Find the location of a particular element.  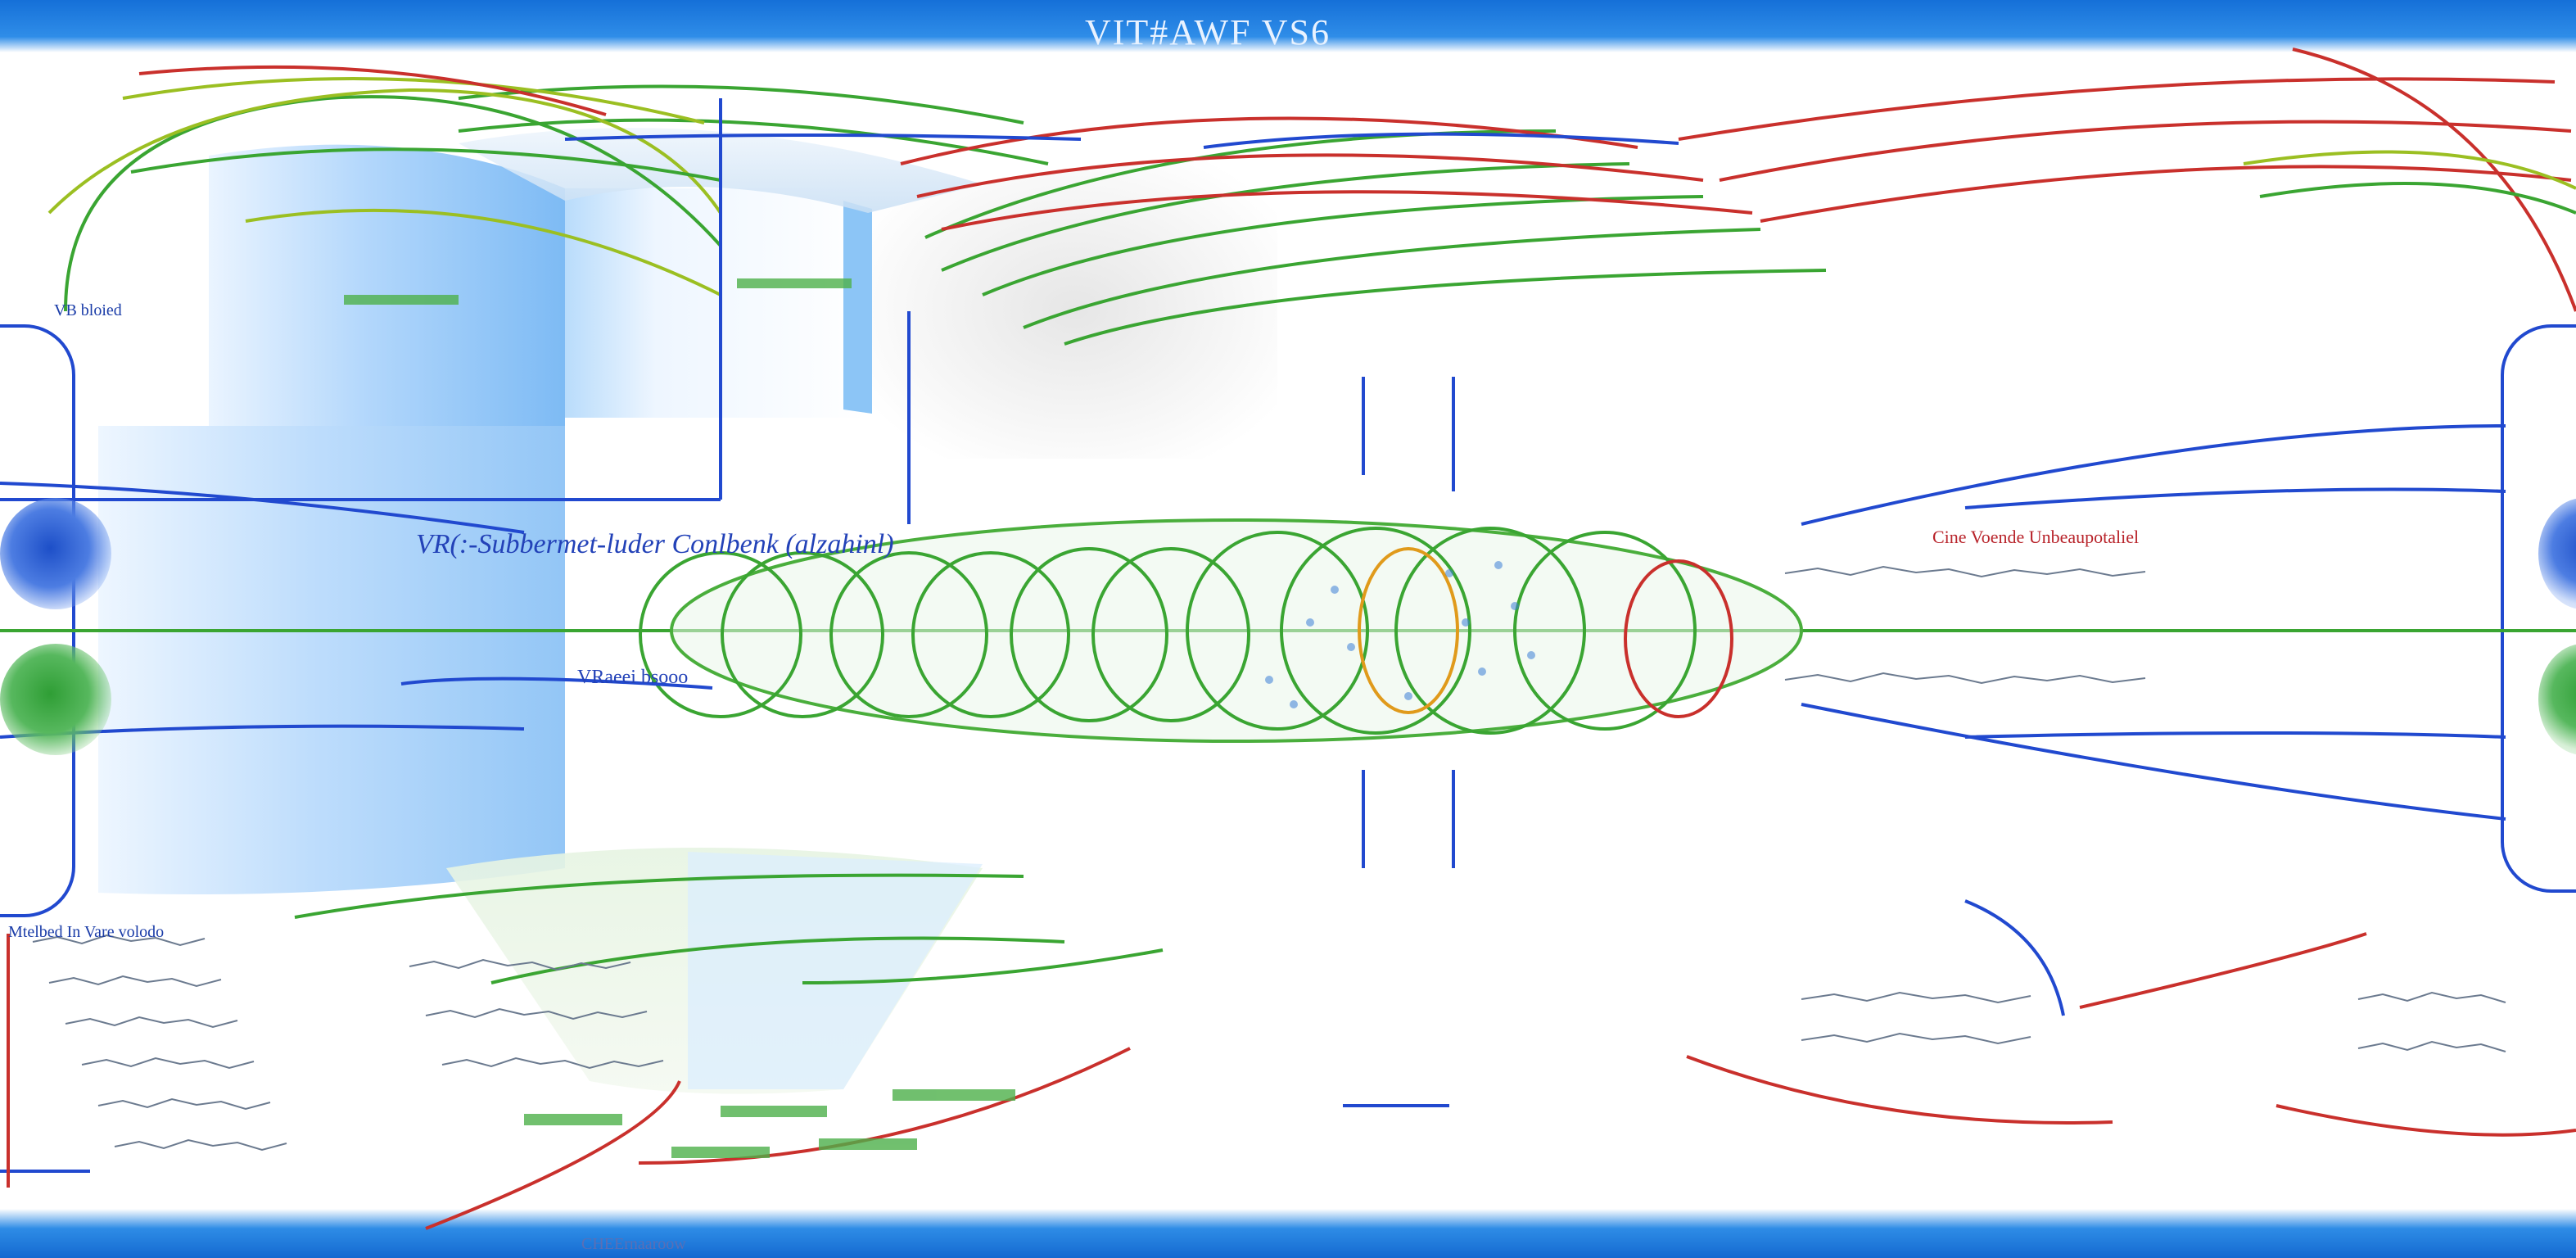

left-frame is located at coordinates (37, 620).